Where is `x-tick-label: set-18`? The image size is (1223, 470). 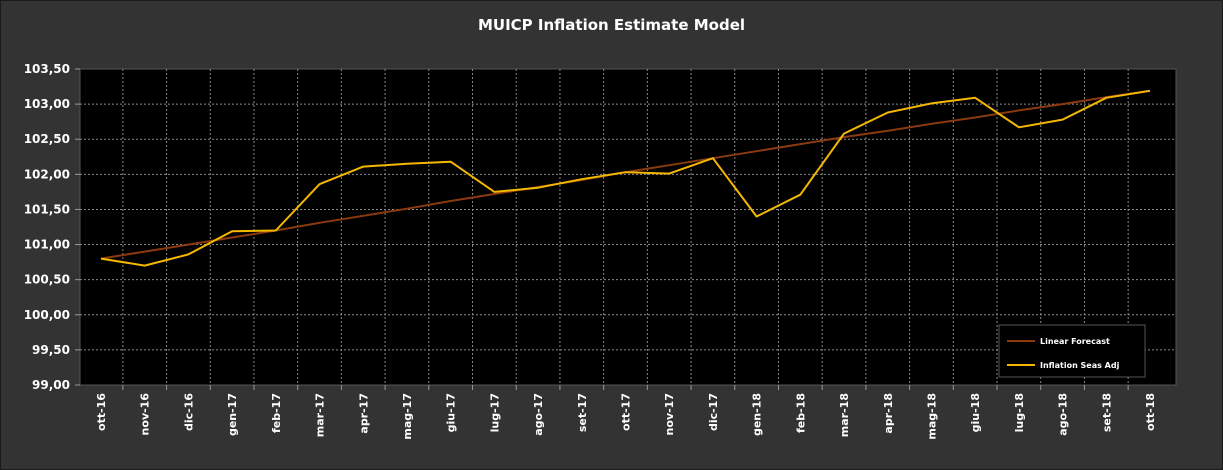 x-tick-label: set-18 is located at coordinates (1106, 412).